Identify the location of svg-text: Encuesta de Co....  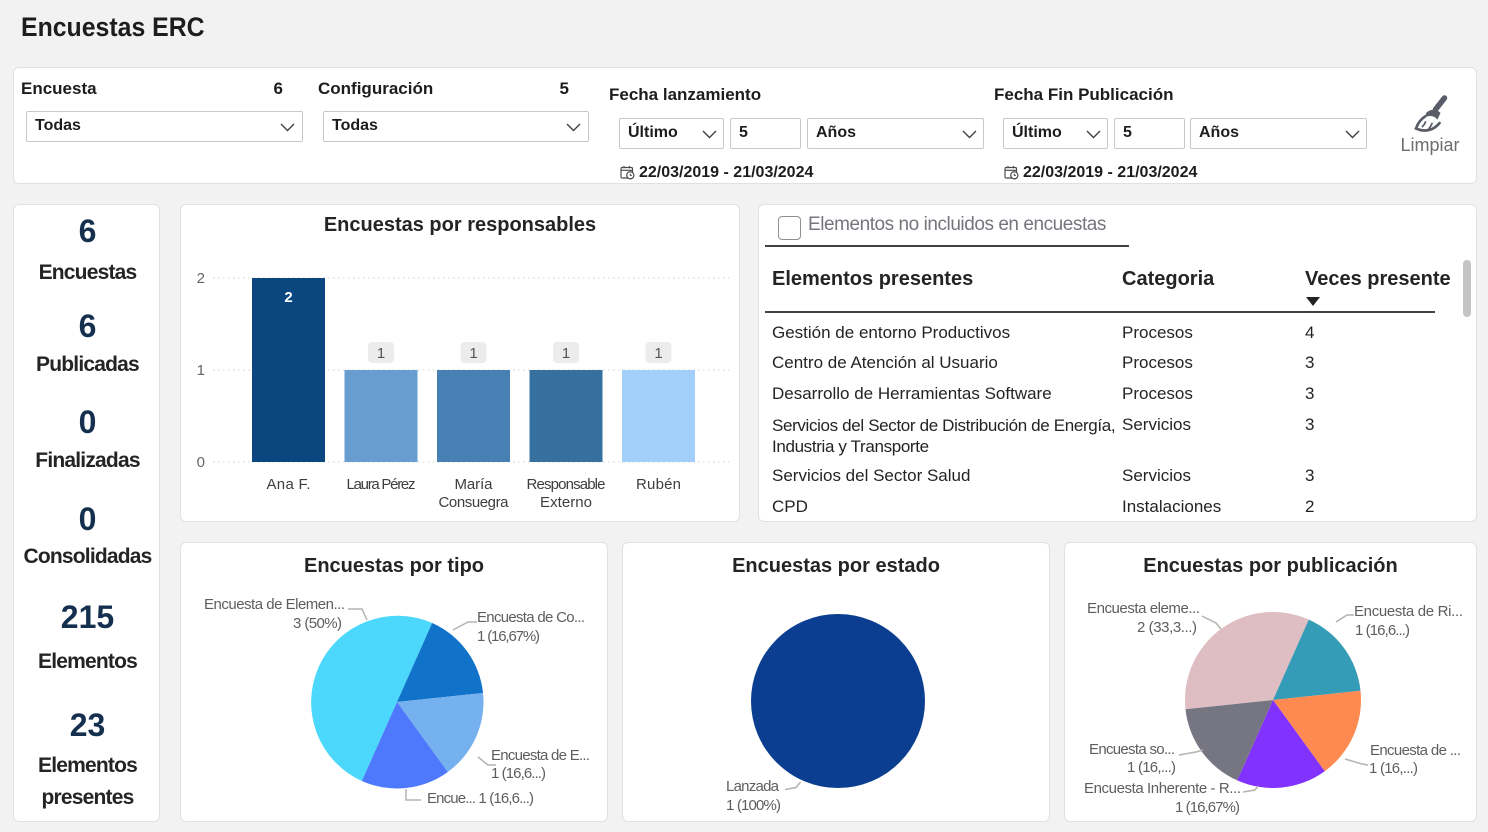
(531, 617).